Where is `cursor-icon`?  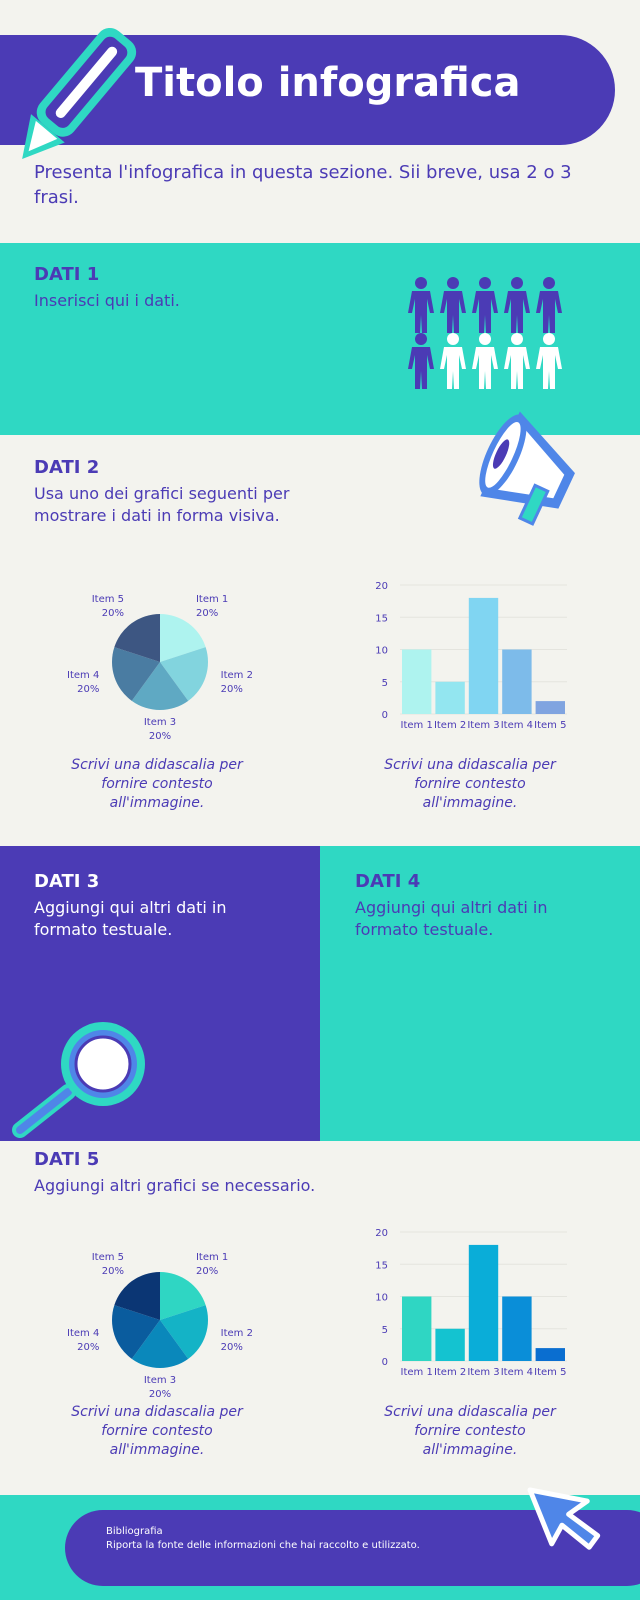
cursor-icon is located at coordinates (564, 1518).